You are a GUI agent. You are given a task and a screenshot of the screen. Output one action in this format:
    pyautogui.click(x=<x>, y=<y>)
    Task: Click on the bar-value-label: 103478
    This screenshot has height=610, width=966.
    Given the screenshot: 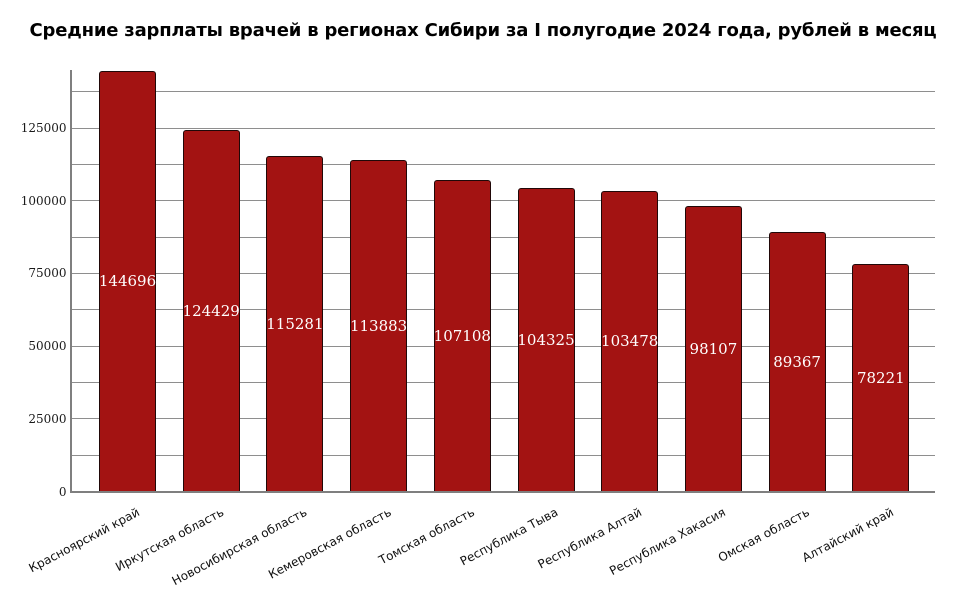 What is the action you would take?
    pyautogui.click(x=630, y=341)
    